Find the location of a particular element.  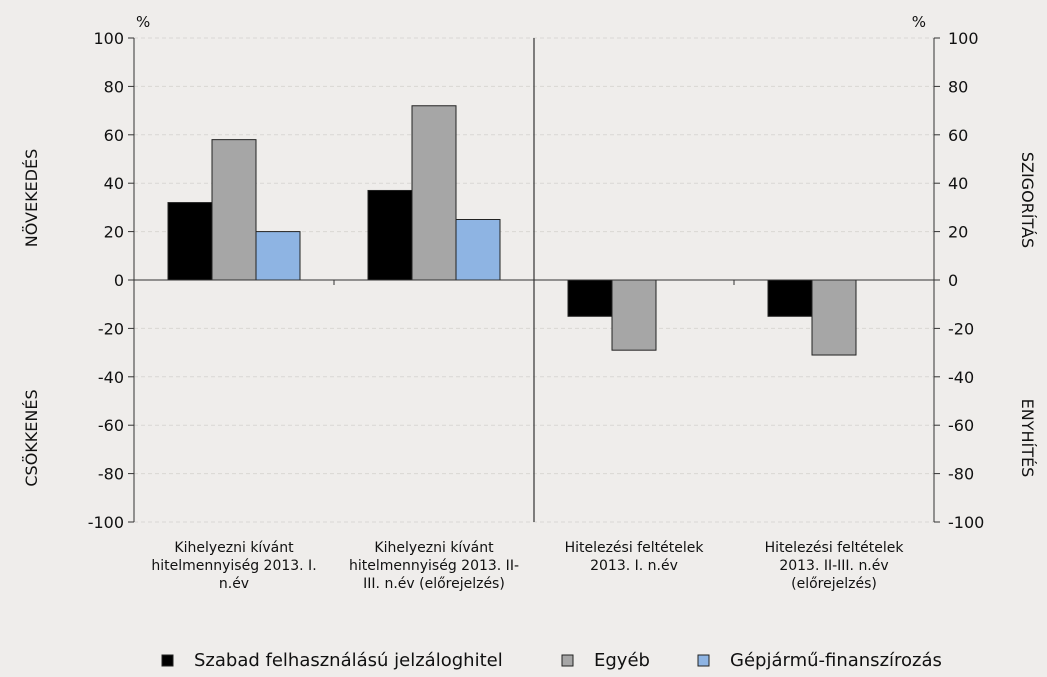

left-label-top: NÖVEKEDÉS is located at coordinates (31, 198).